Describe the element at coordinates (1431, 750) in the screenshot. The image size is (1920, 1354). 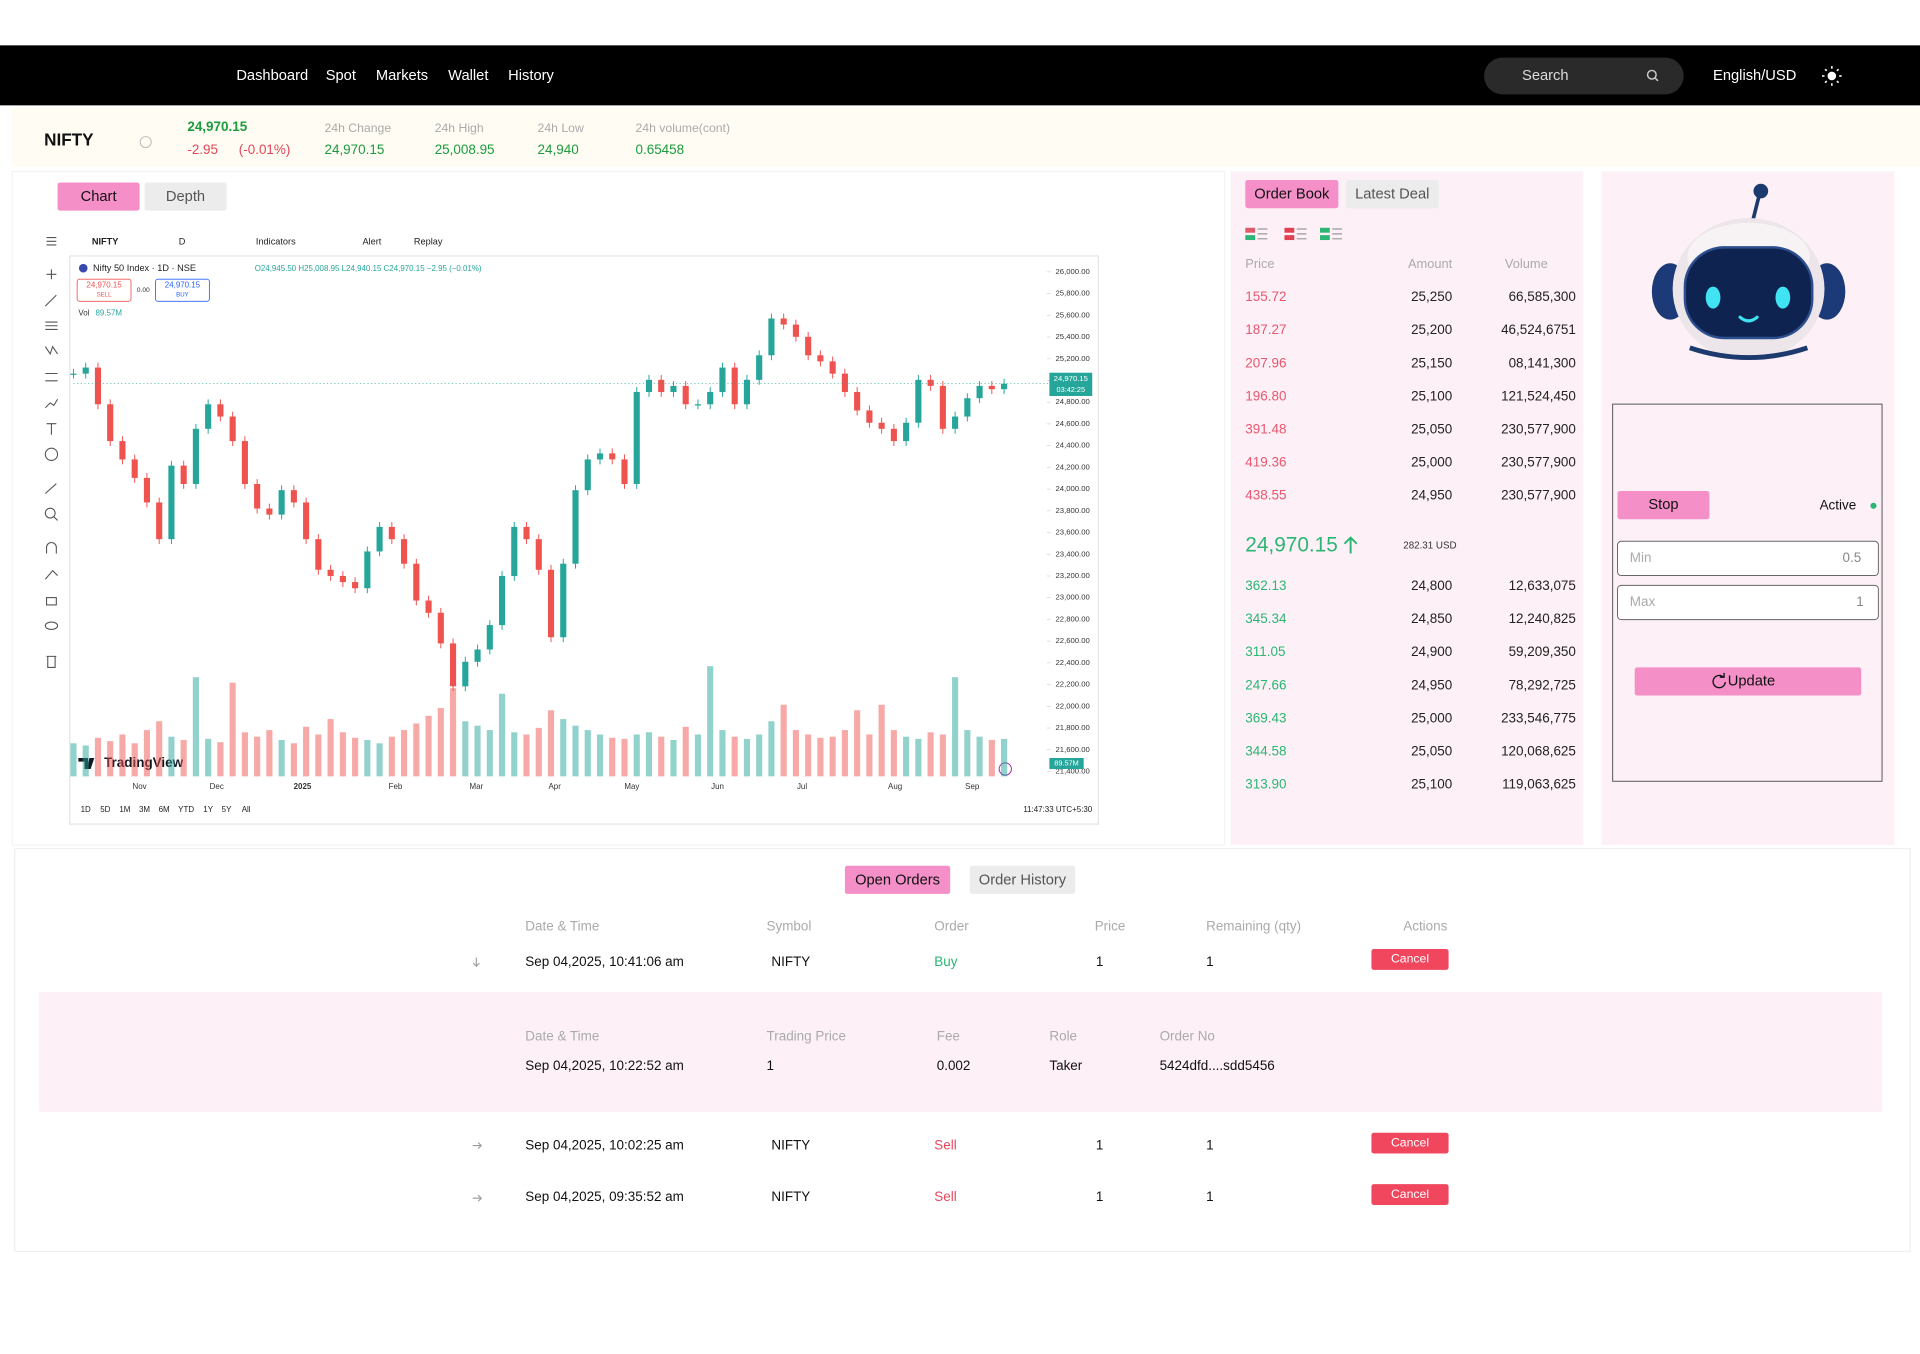
I see `book-amount: 25,050` at that location.